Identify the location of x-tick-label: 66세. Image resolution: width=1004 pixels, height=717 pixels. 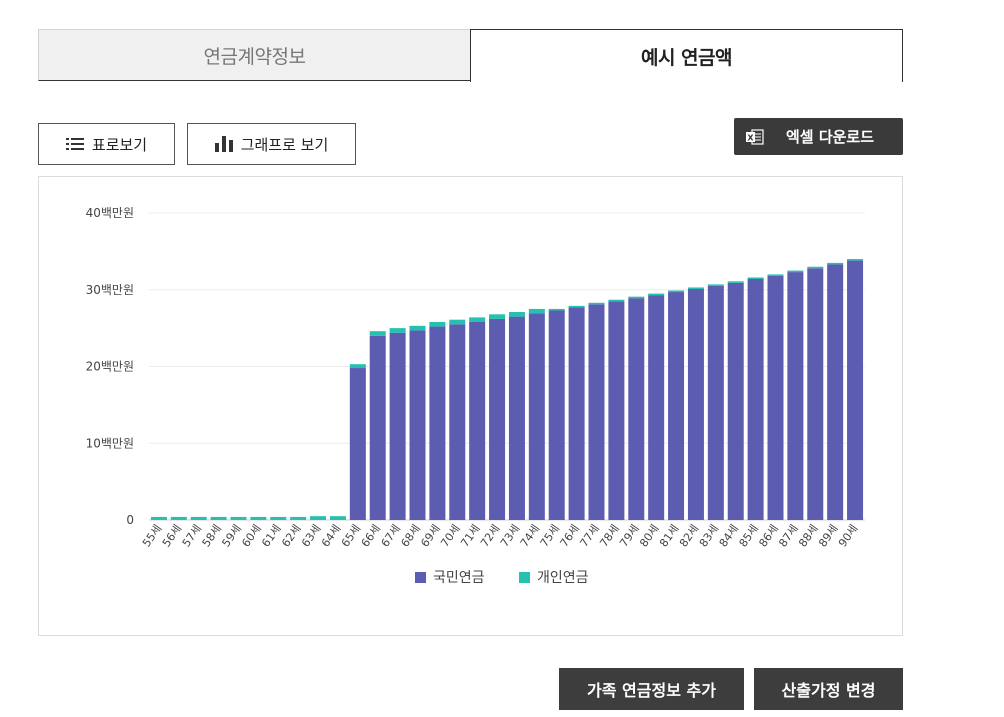
(371, 535).